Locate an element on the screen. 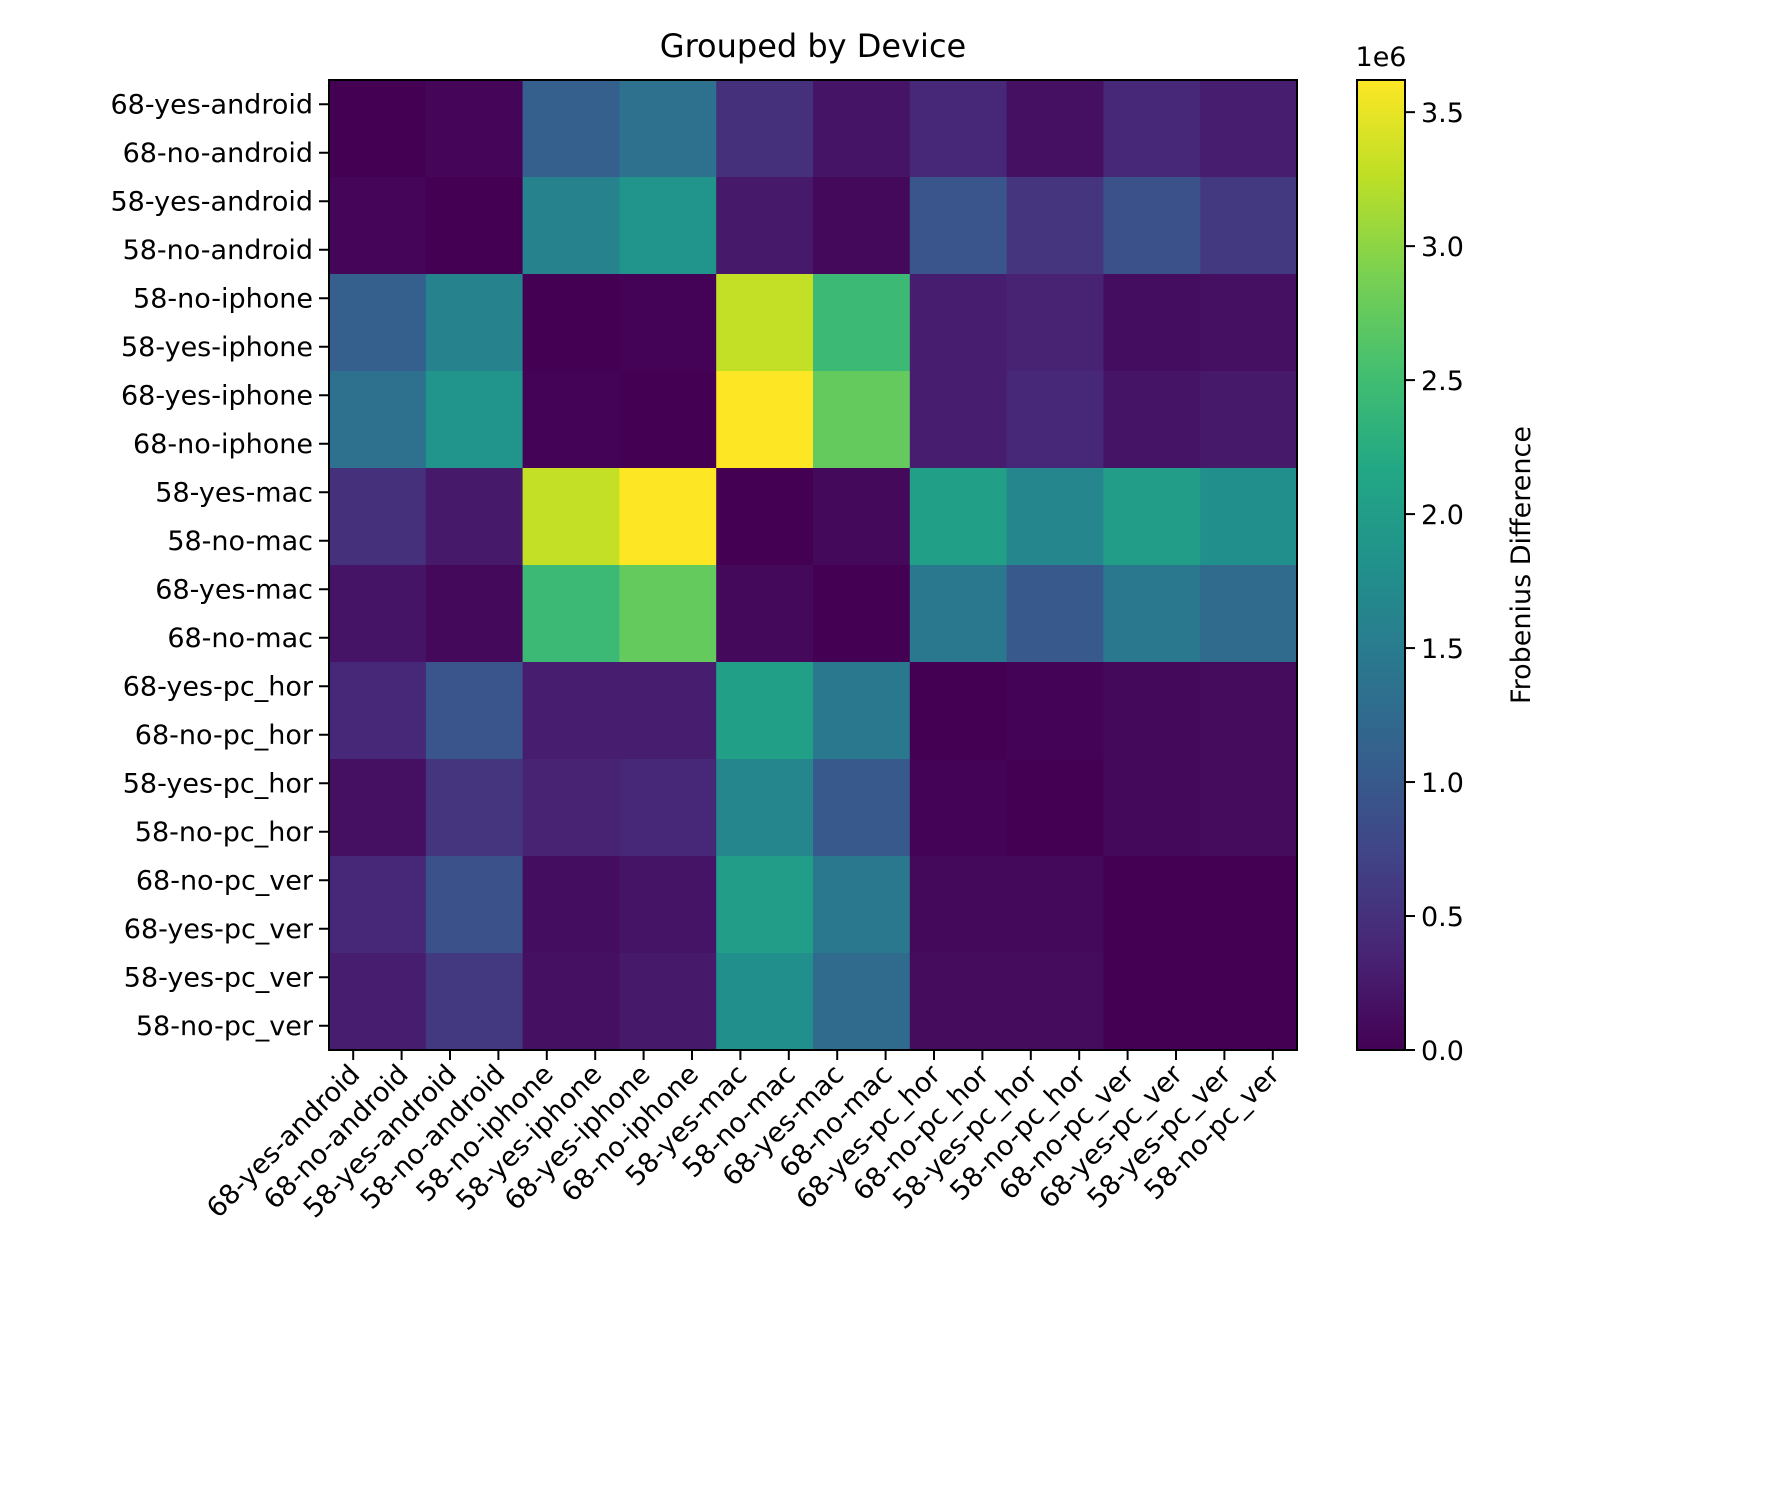  colorbar-tick-label: 2.0 is located at coordinates (1442, 515).